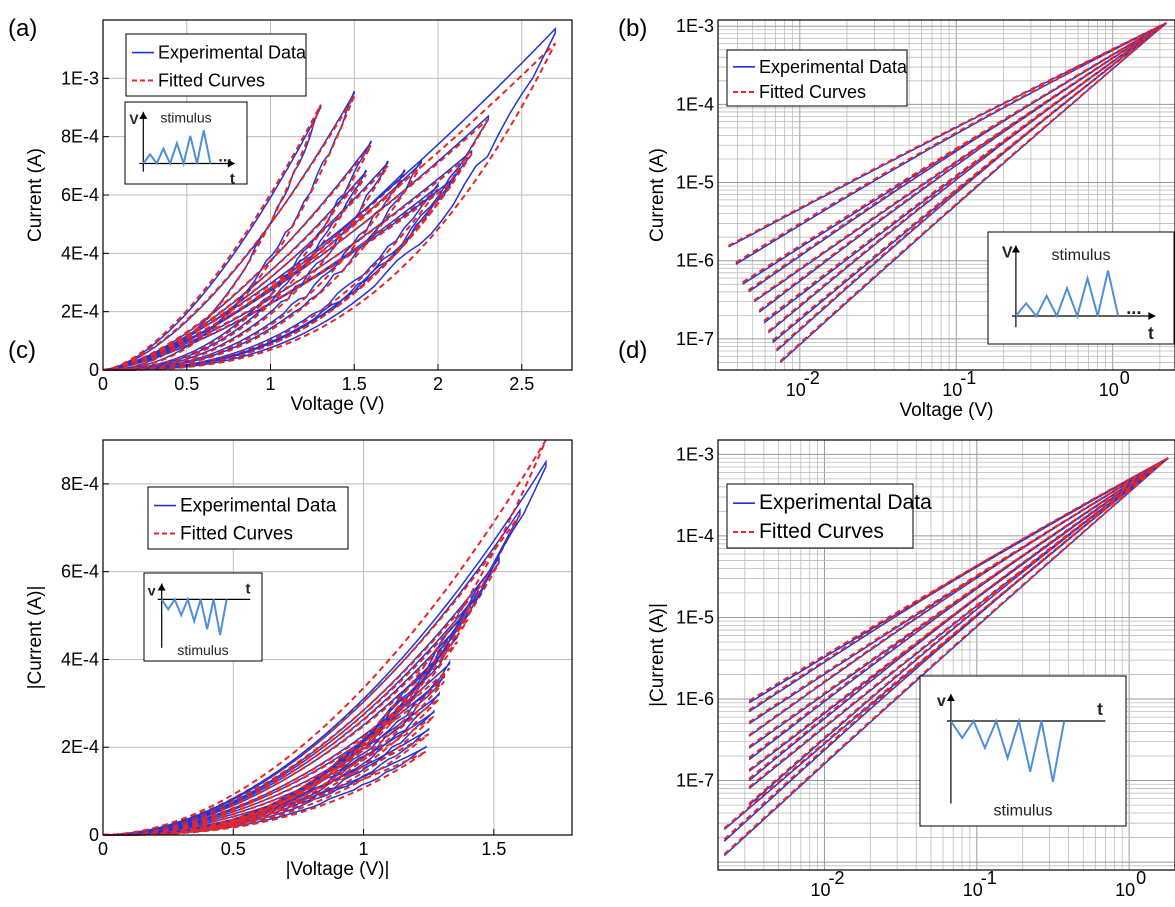 Image resolution: width=1175 pixels, height=907 pixels. What do you see at coordinates (632, 28) in the screenshot?
I see `panel-label: (b)` at bounding box center [632, 28].